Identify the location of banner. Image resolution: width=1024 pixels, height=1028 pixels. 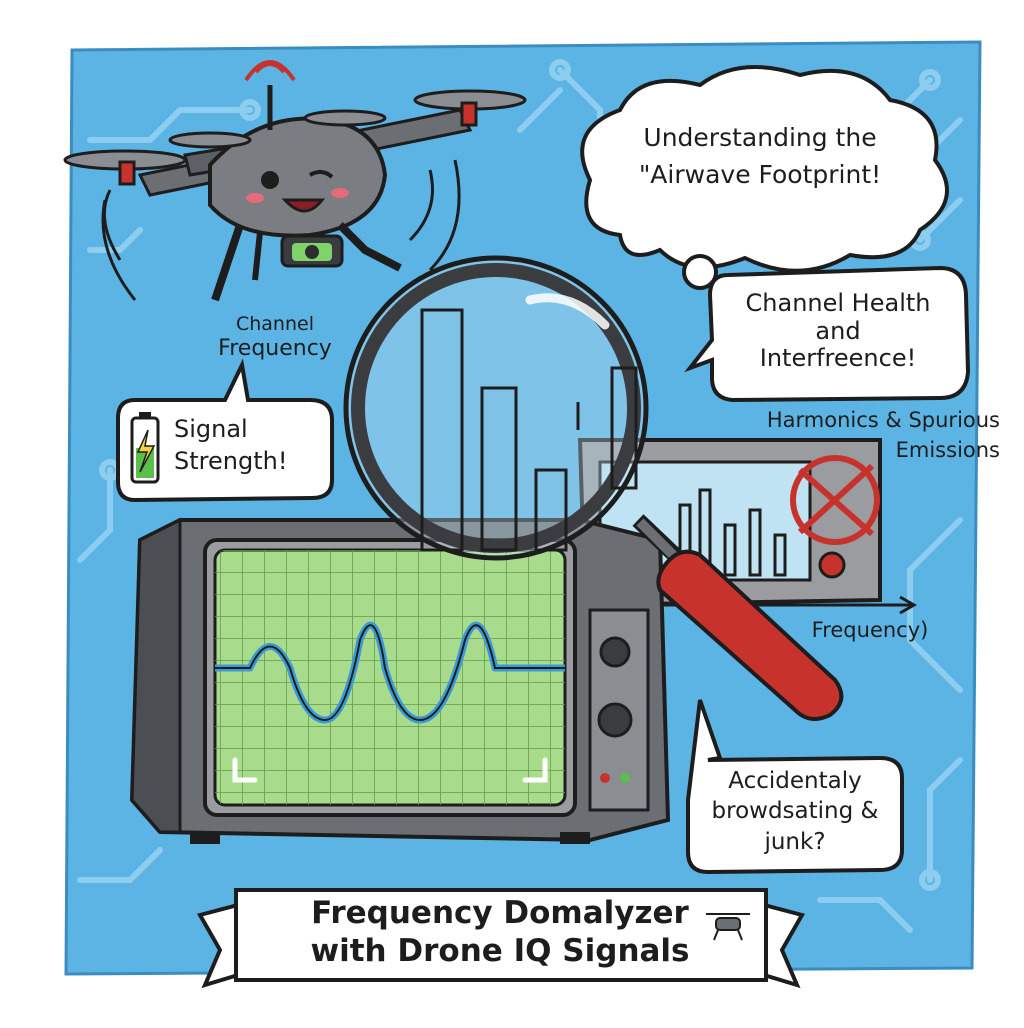
(501, 938).